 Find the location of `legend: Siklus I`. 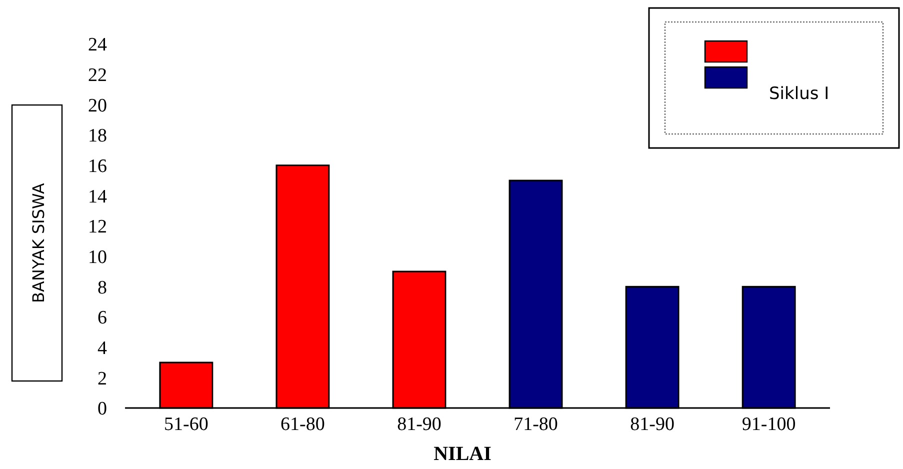

legend: Siklus I is located at coordinates (774, 78).